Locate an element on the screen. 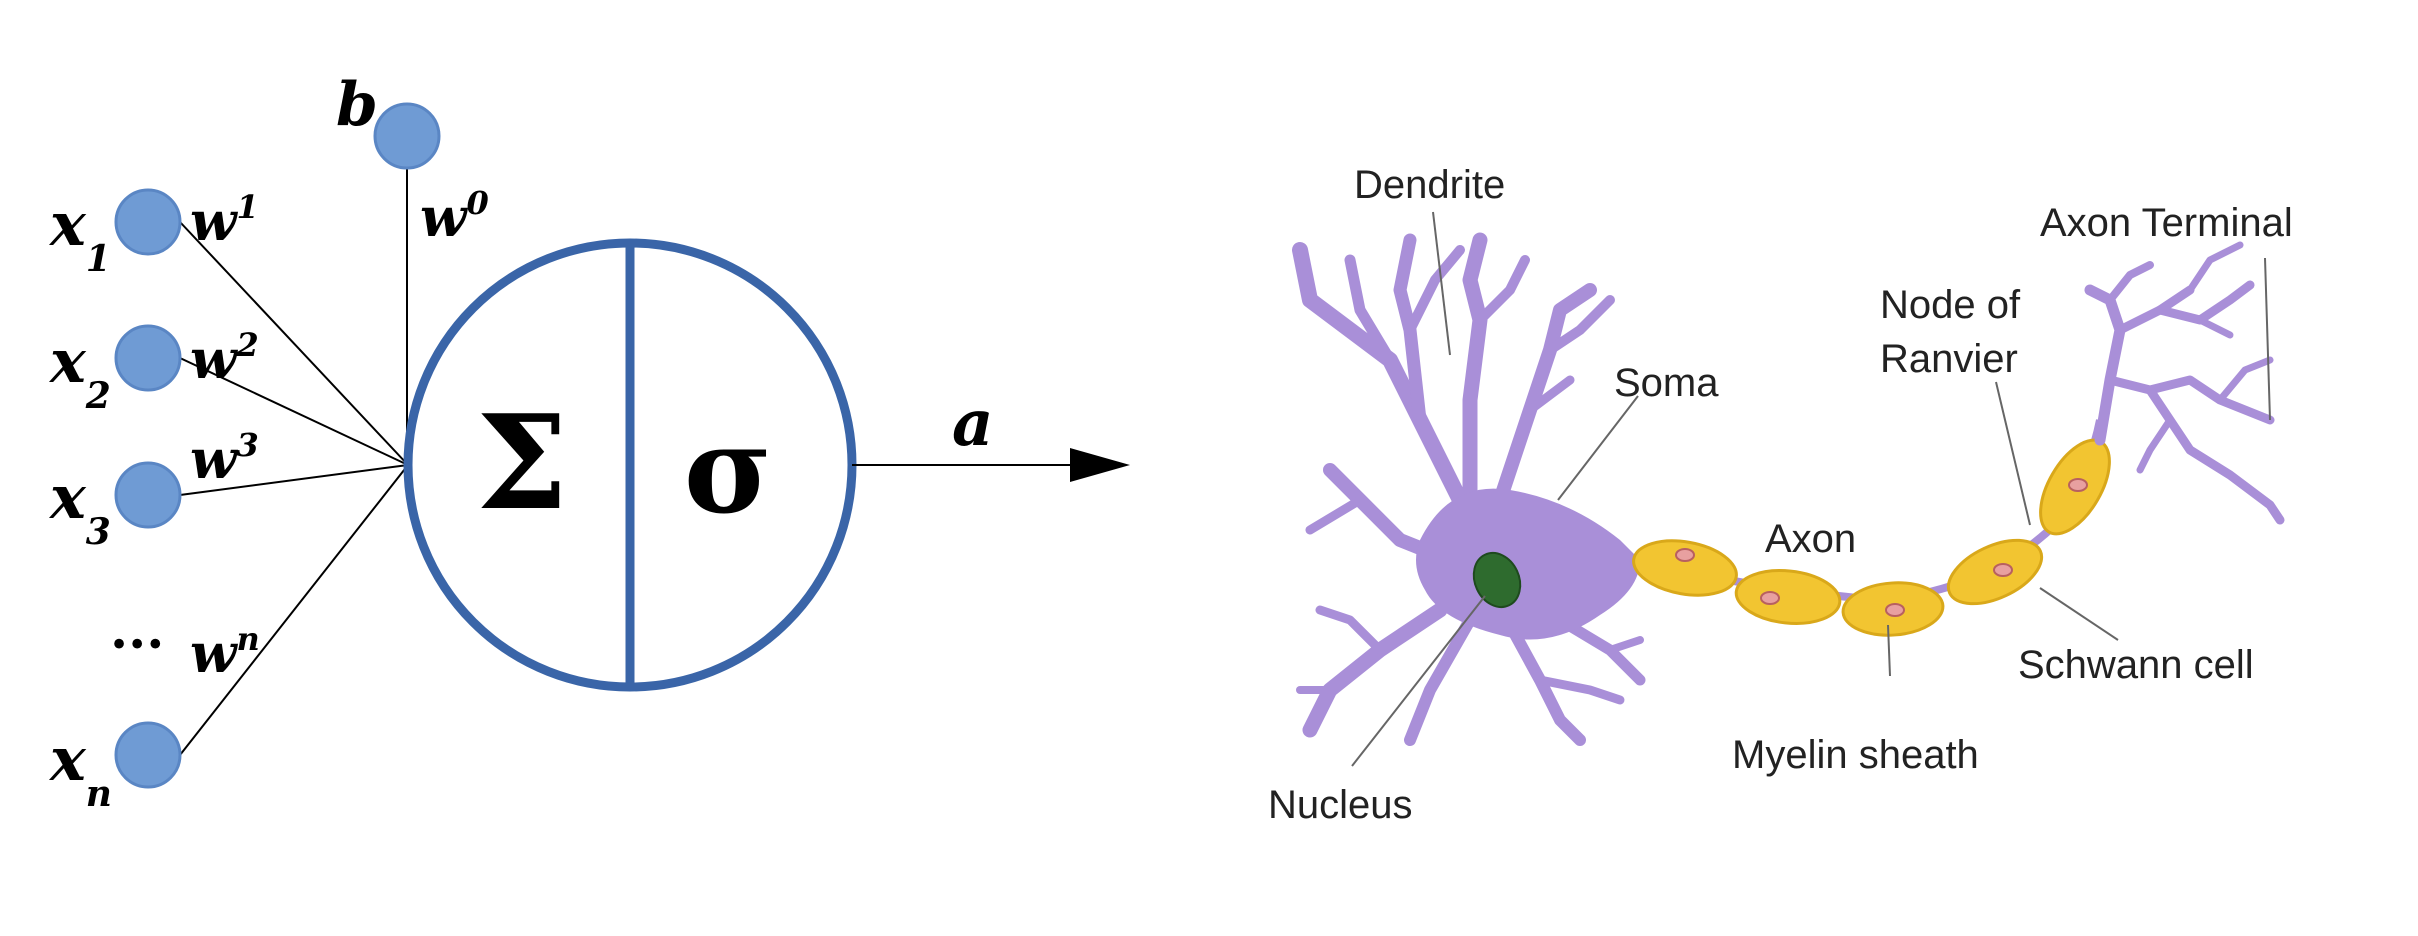 The height and width of the screenshot is (936, 2418). sum-symbol: Σ is located at coordinates (522, 462).